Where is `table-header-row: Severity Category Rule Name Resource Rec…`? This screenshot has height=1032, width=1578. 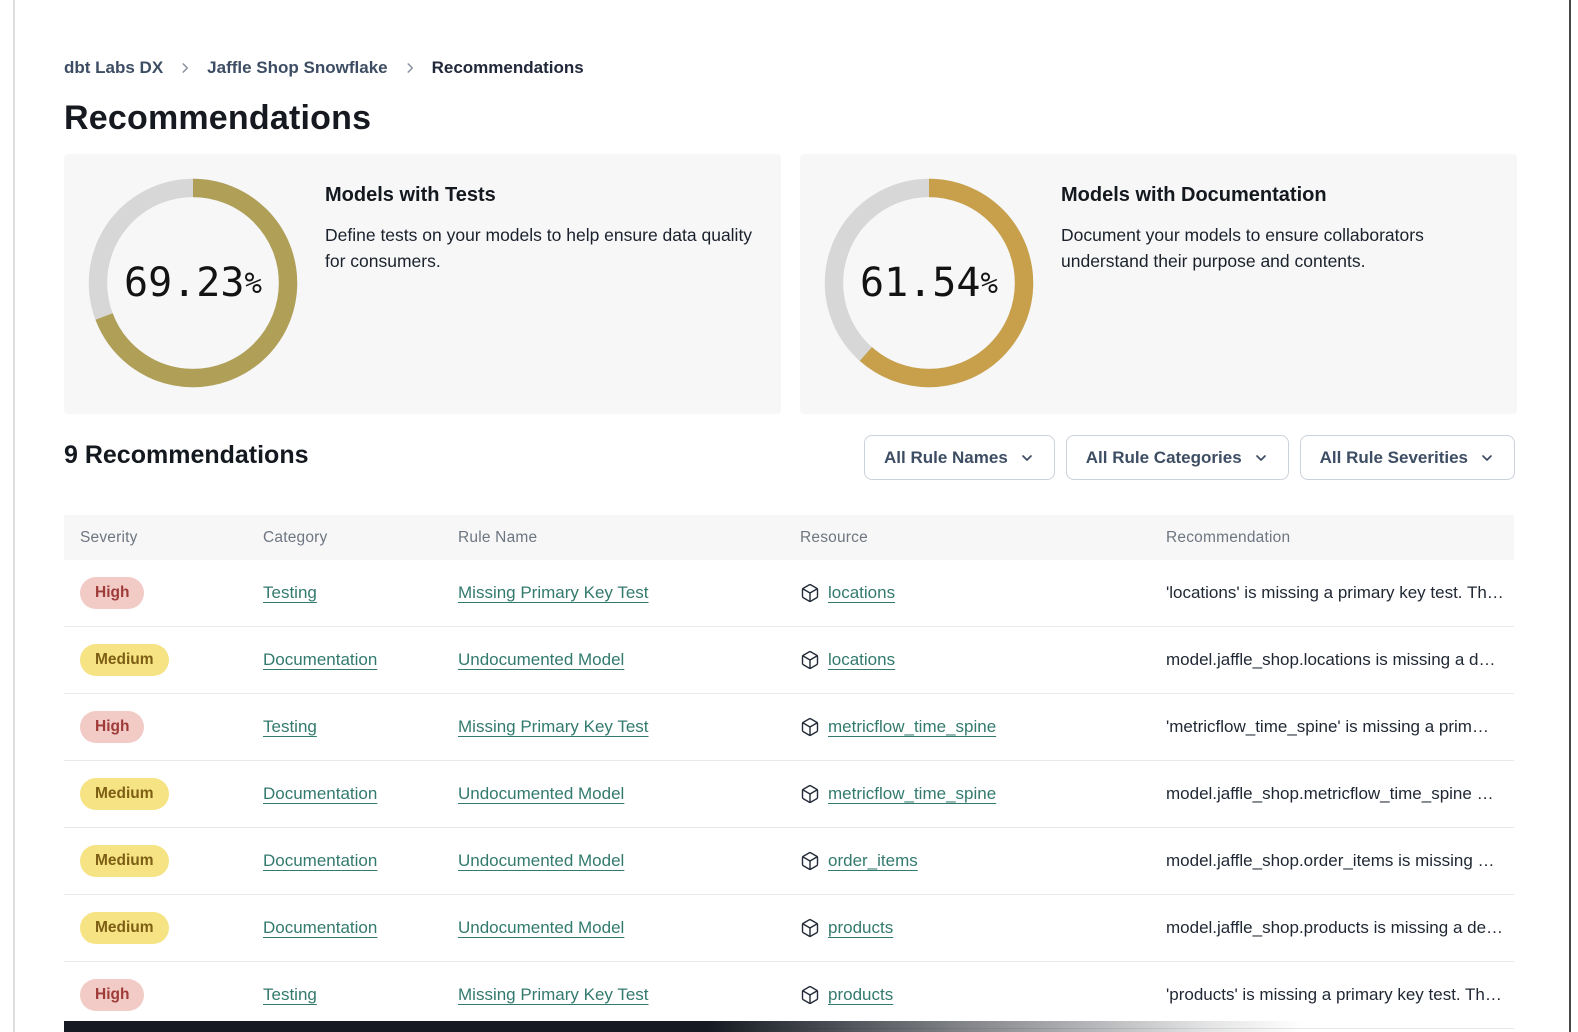
table-header-row: Severity Category Rule Name Resource Rec… is located at coordinates (789, 537).